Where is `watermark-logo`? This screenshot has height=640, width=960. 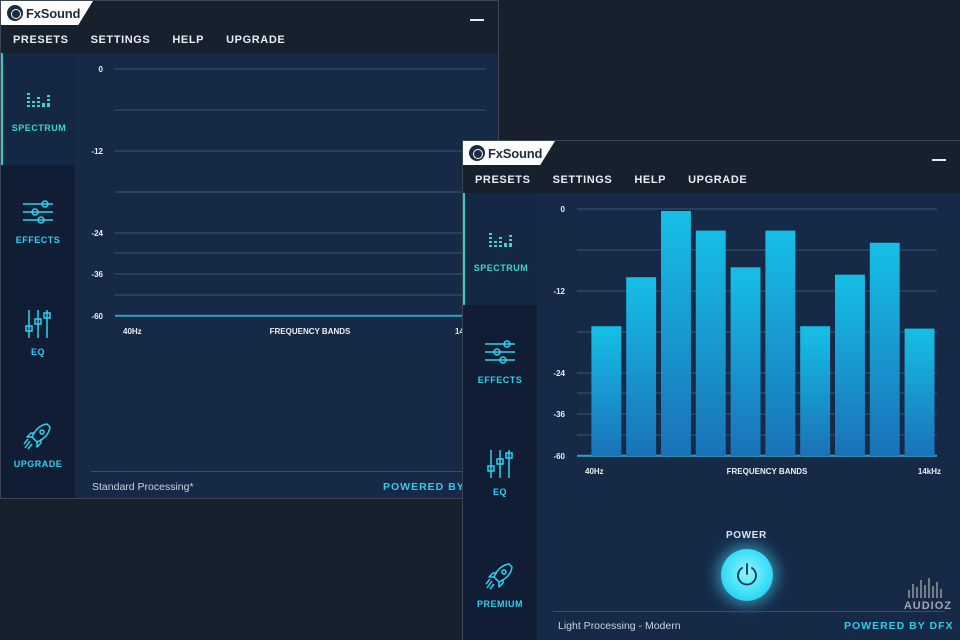 watermark-logo is located at coordinates (925, 588).